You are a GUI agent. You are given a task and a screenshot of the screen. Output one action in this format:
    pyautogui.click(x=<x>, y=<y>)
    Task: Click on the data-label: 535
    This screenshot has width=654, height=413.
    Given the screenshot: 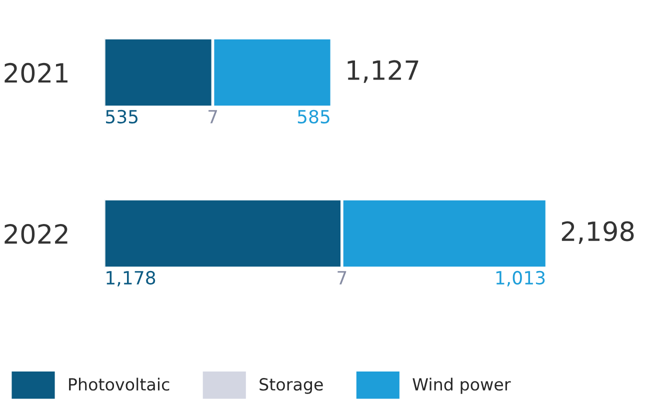 What is the action you would take?
    pyautogui.click(x=122, y=117)
    